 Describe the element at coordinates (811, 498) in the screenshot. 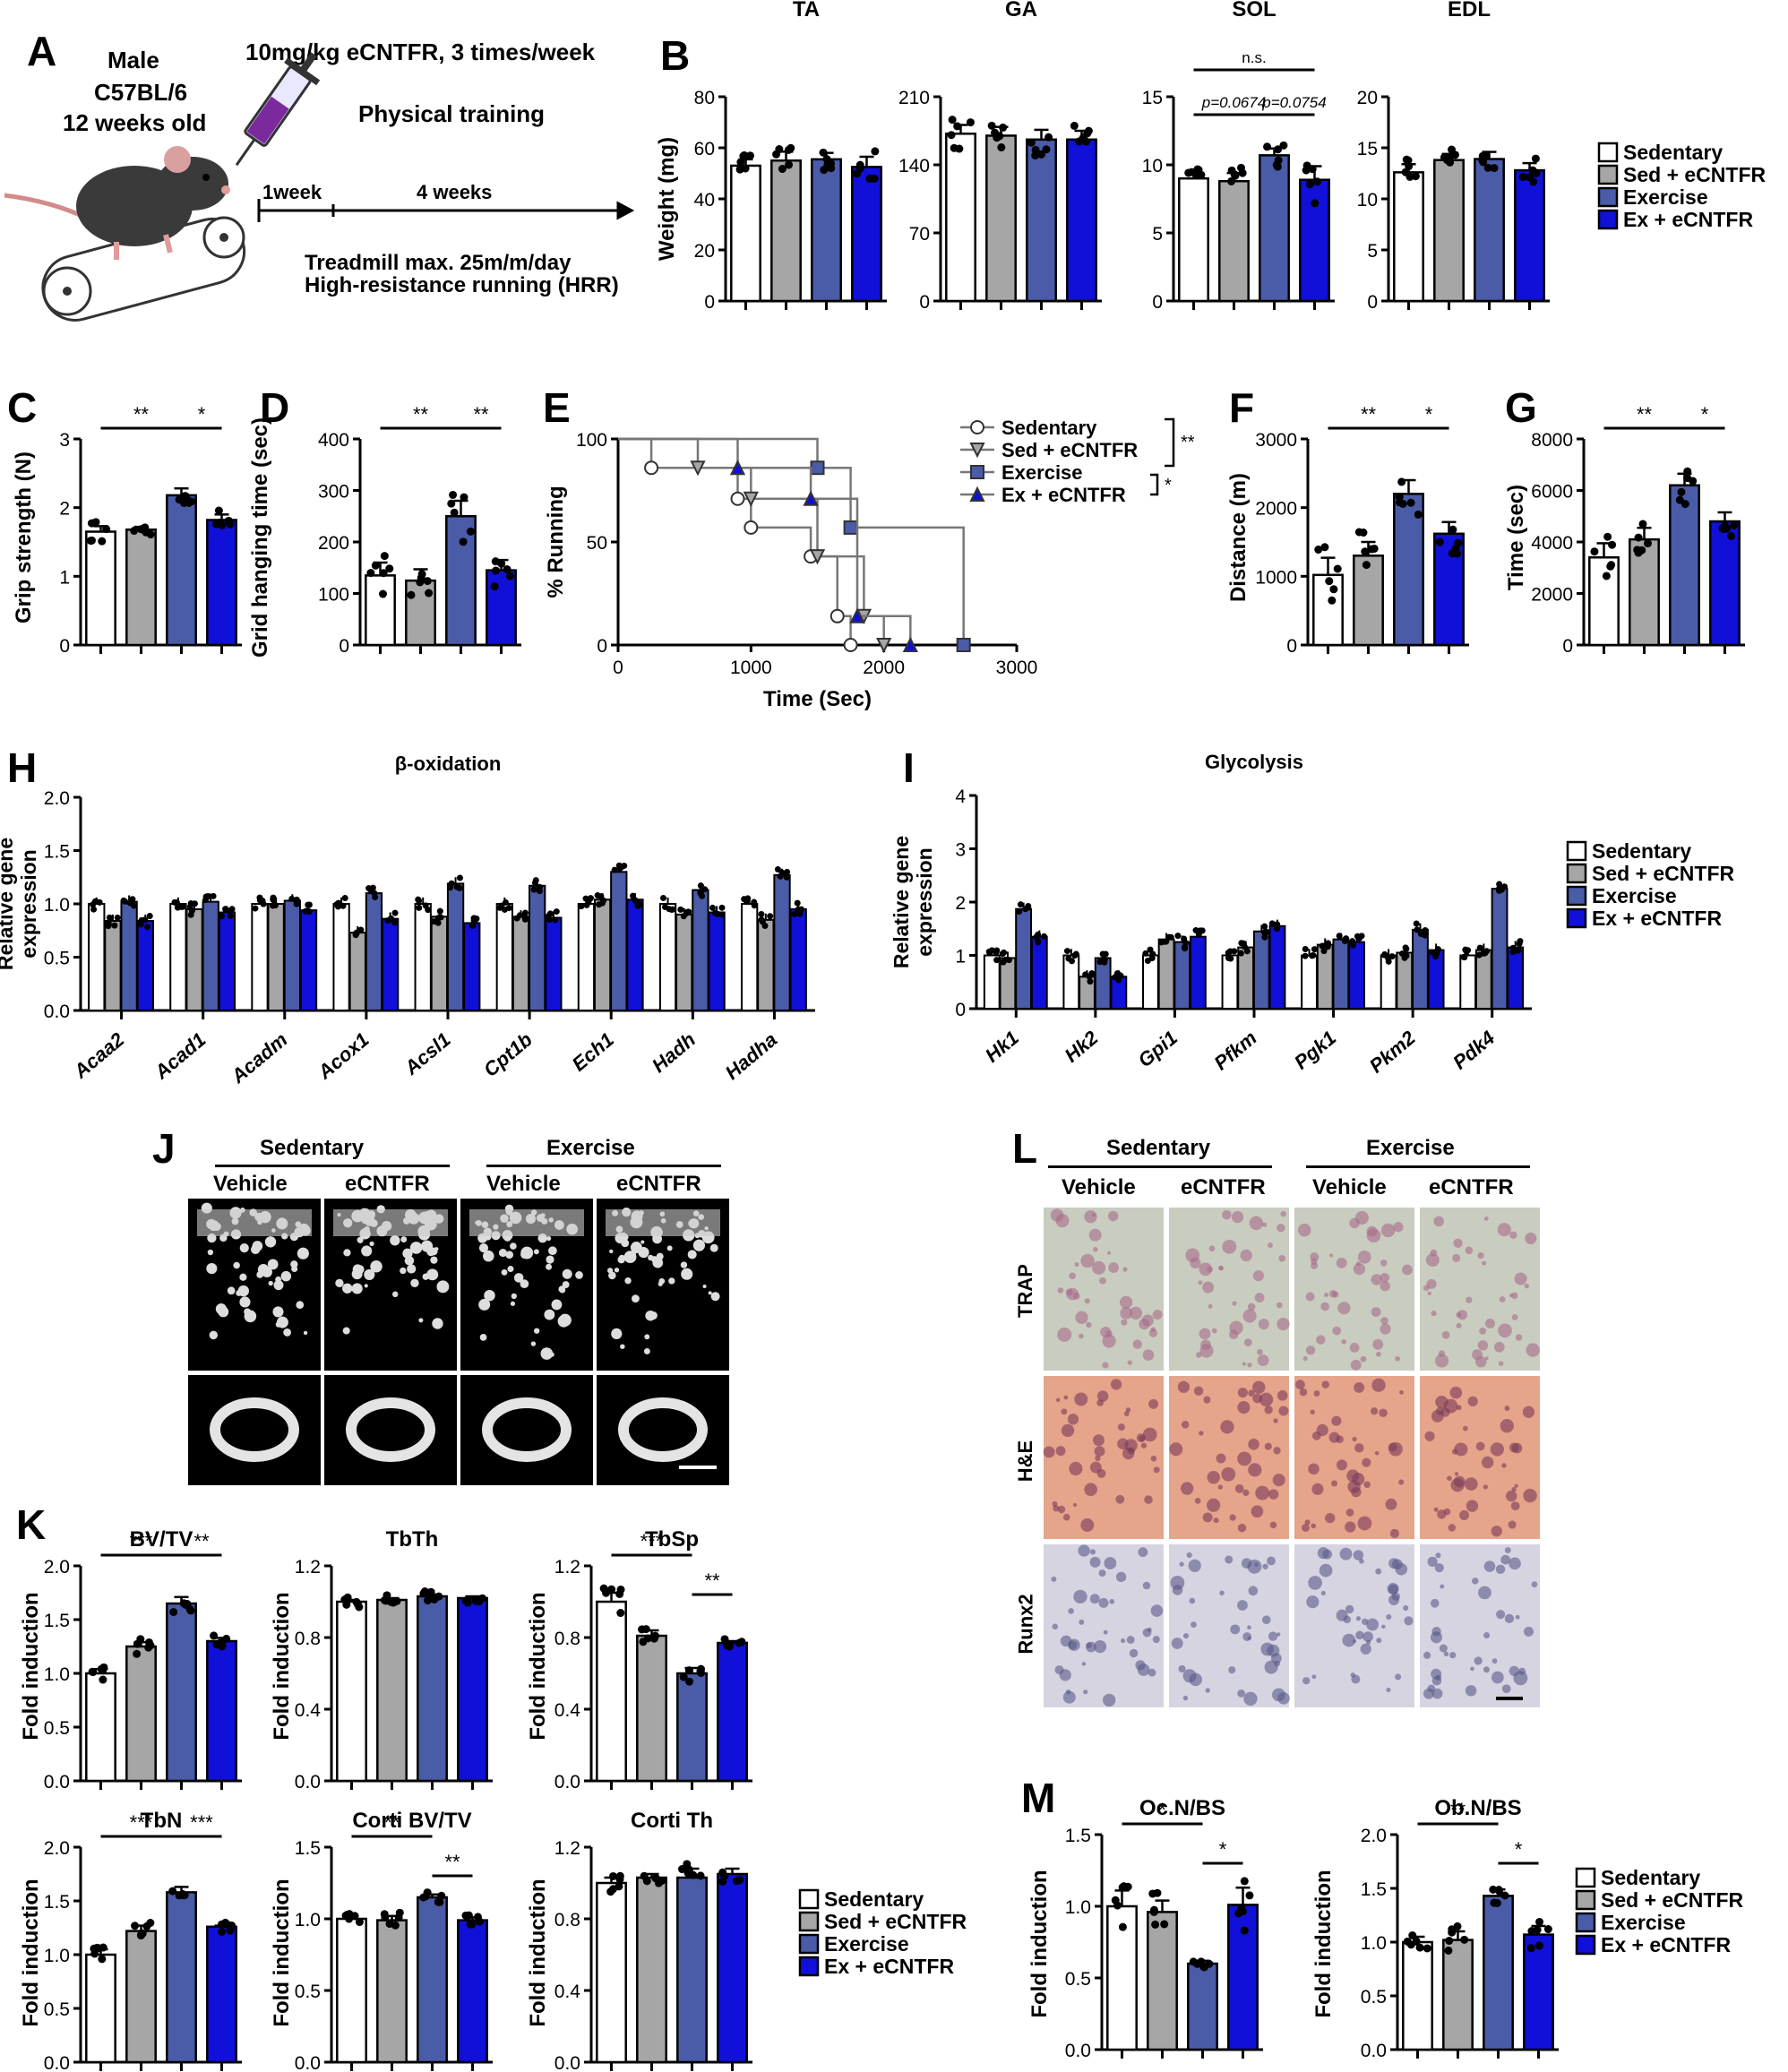

I see `marker-tri-up` at that location.